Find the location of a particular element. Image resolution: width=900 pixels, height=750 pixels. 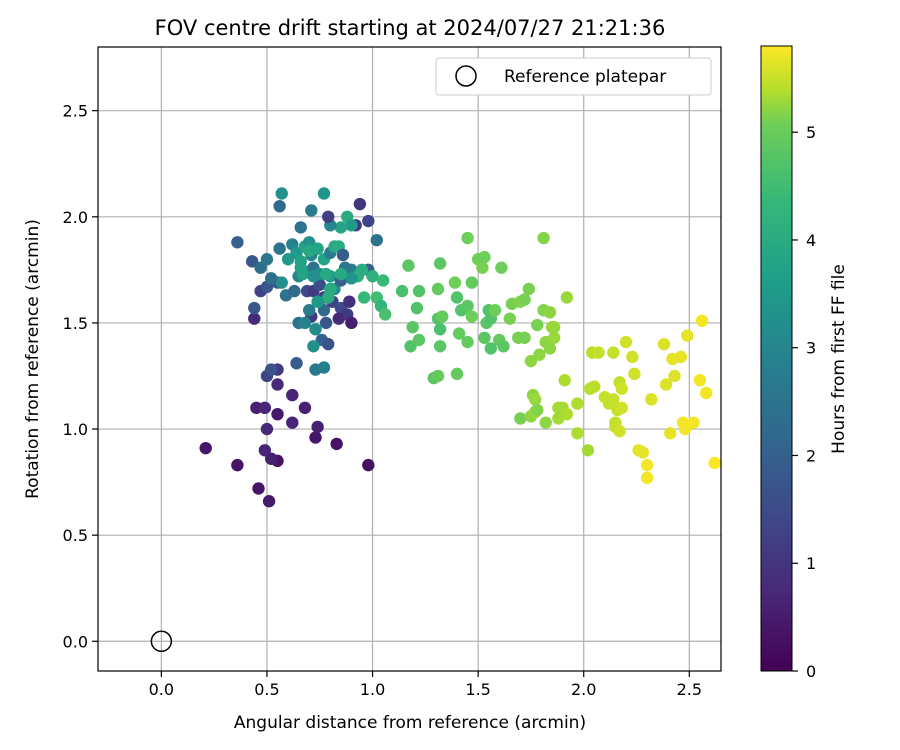

legend-marker is located at coordinates (466, 76).